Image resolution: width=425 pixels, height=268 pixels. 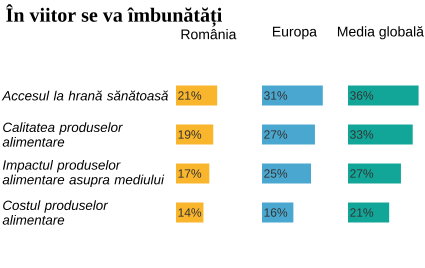 I want to click on y-tick-label: Accesul la hrană sănătoasă, so click(x=85, y=95).